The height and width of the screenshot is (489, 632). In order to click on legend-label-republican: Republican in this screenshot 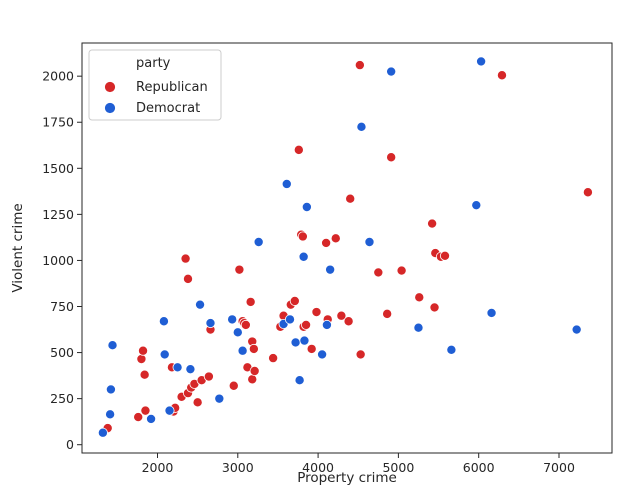, I will do `click(172, 87)`.